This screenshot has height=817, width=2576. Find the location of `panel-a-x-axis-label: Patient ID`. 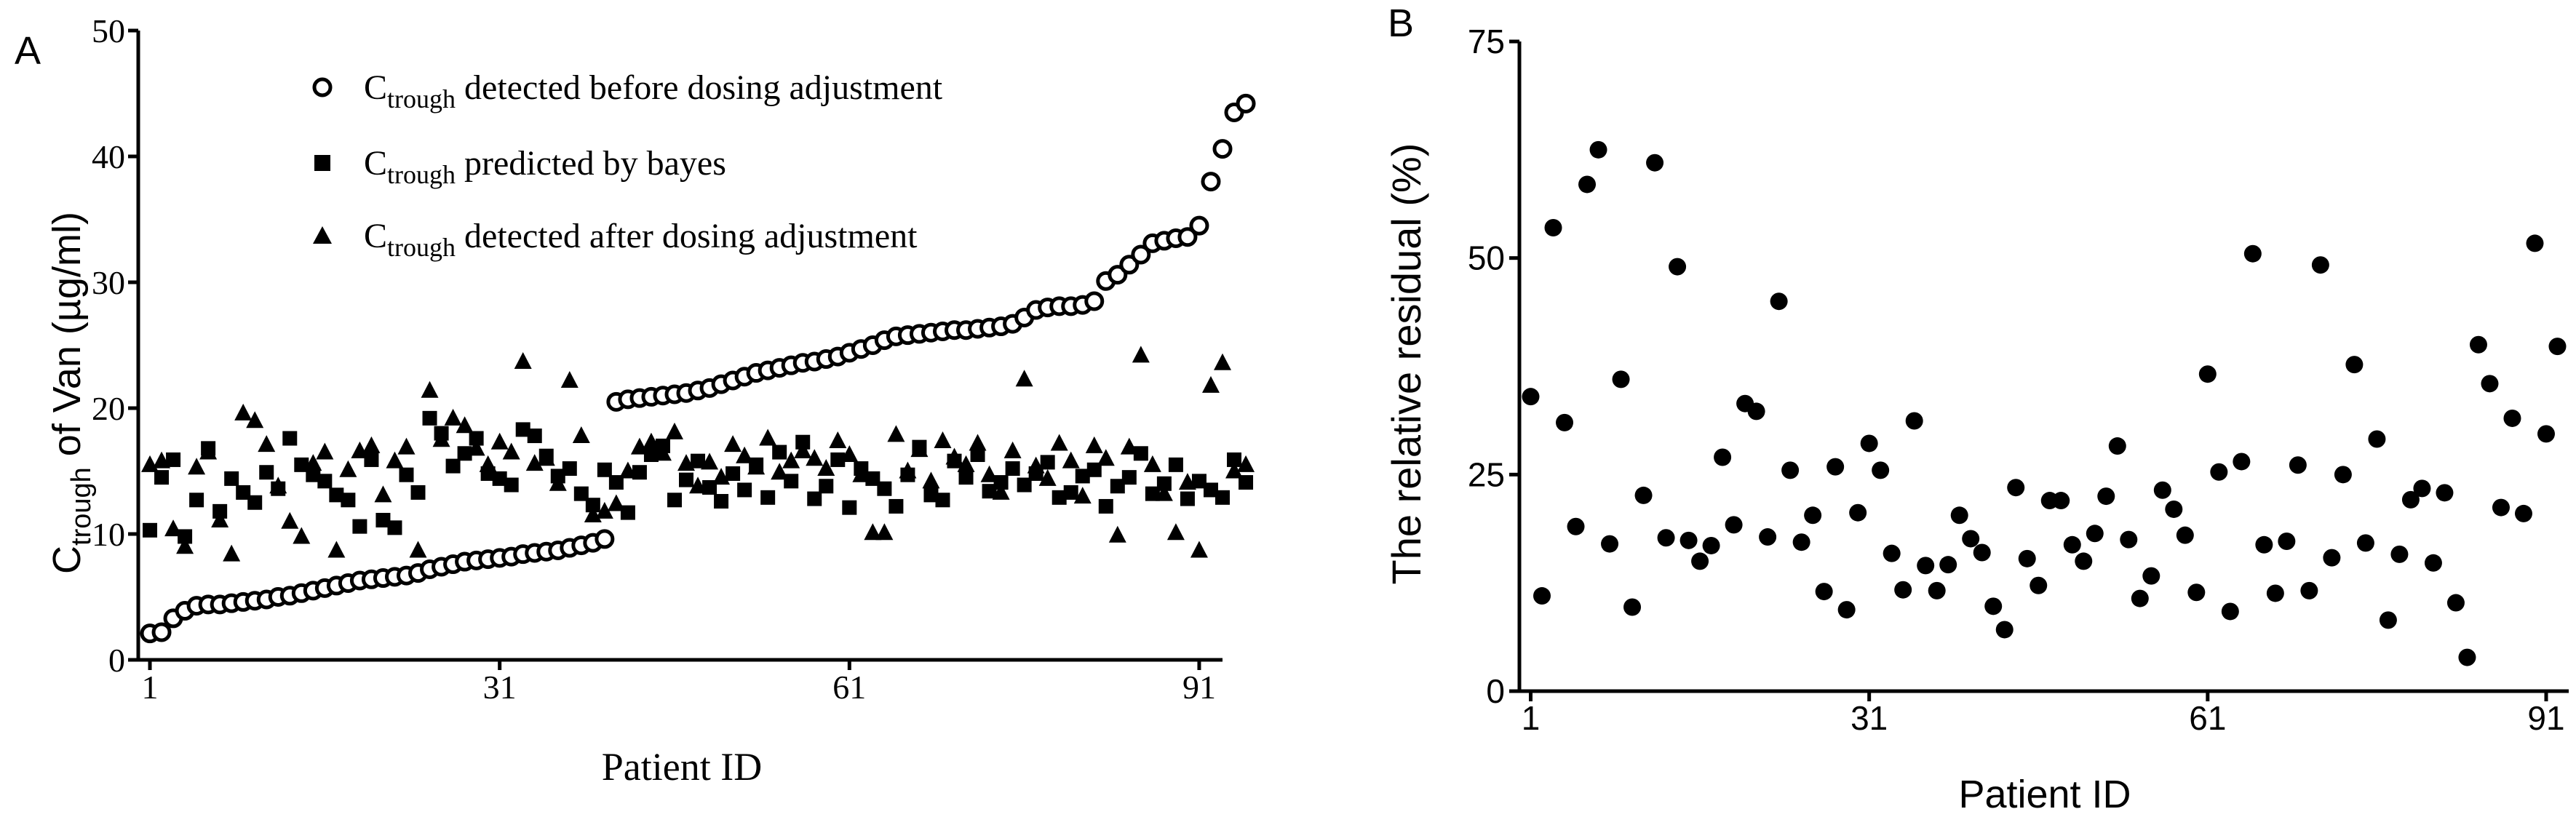

panel-a-x-axis-label: Patient ID is located at coordinates (682, 767).